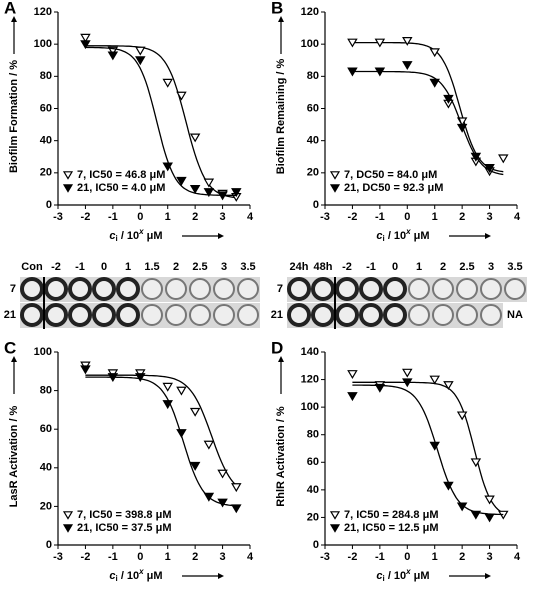 The height and width of the screenshot is (601, 534). Describe the element at coordinates (49, 545) in the screenshot. I see `y-tick-label: 0` at that location.